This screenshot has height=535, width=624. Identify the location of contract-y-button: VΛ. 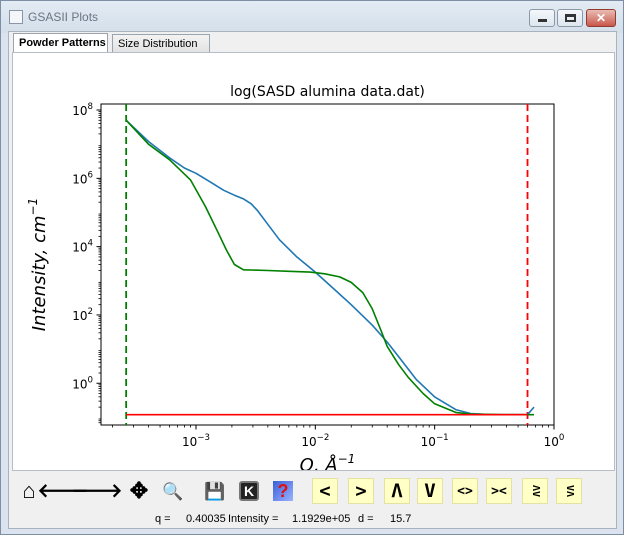
(569, 491).